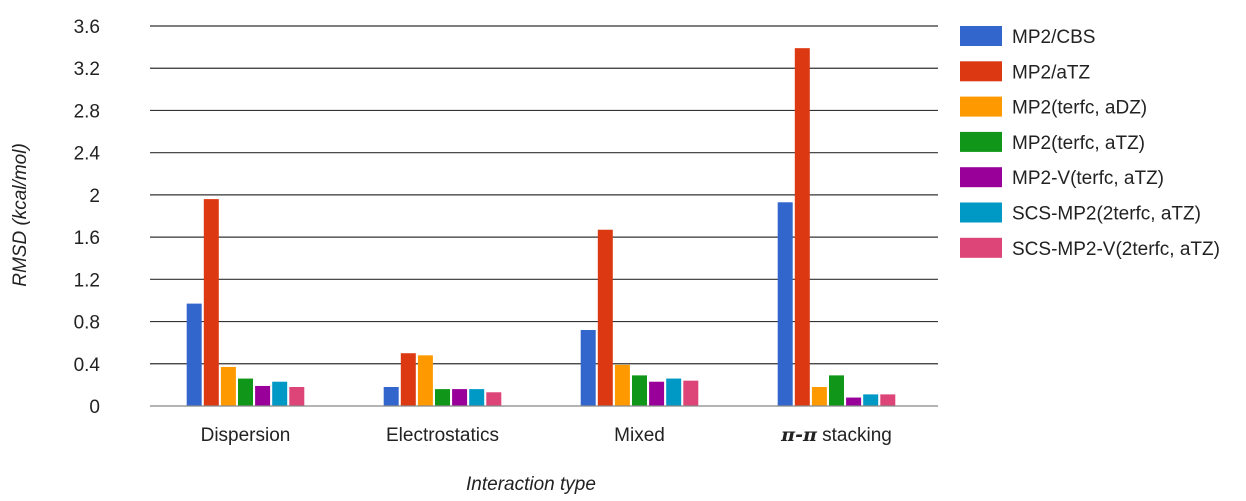 The width and height of the screenshot is (1246, 501). What do you see at coordinates (1053, 37) in the screenshot?
I see `legend-label: MP2/CBS` at bounding box center [1053, 37].